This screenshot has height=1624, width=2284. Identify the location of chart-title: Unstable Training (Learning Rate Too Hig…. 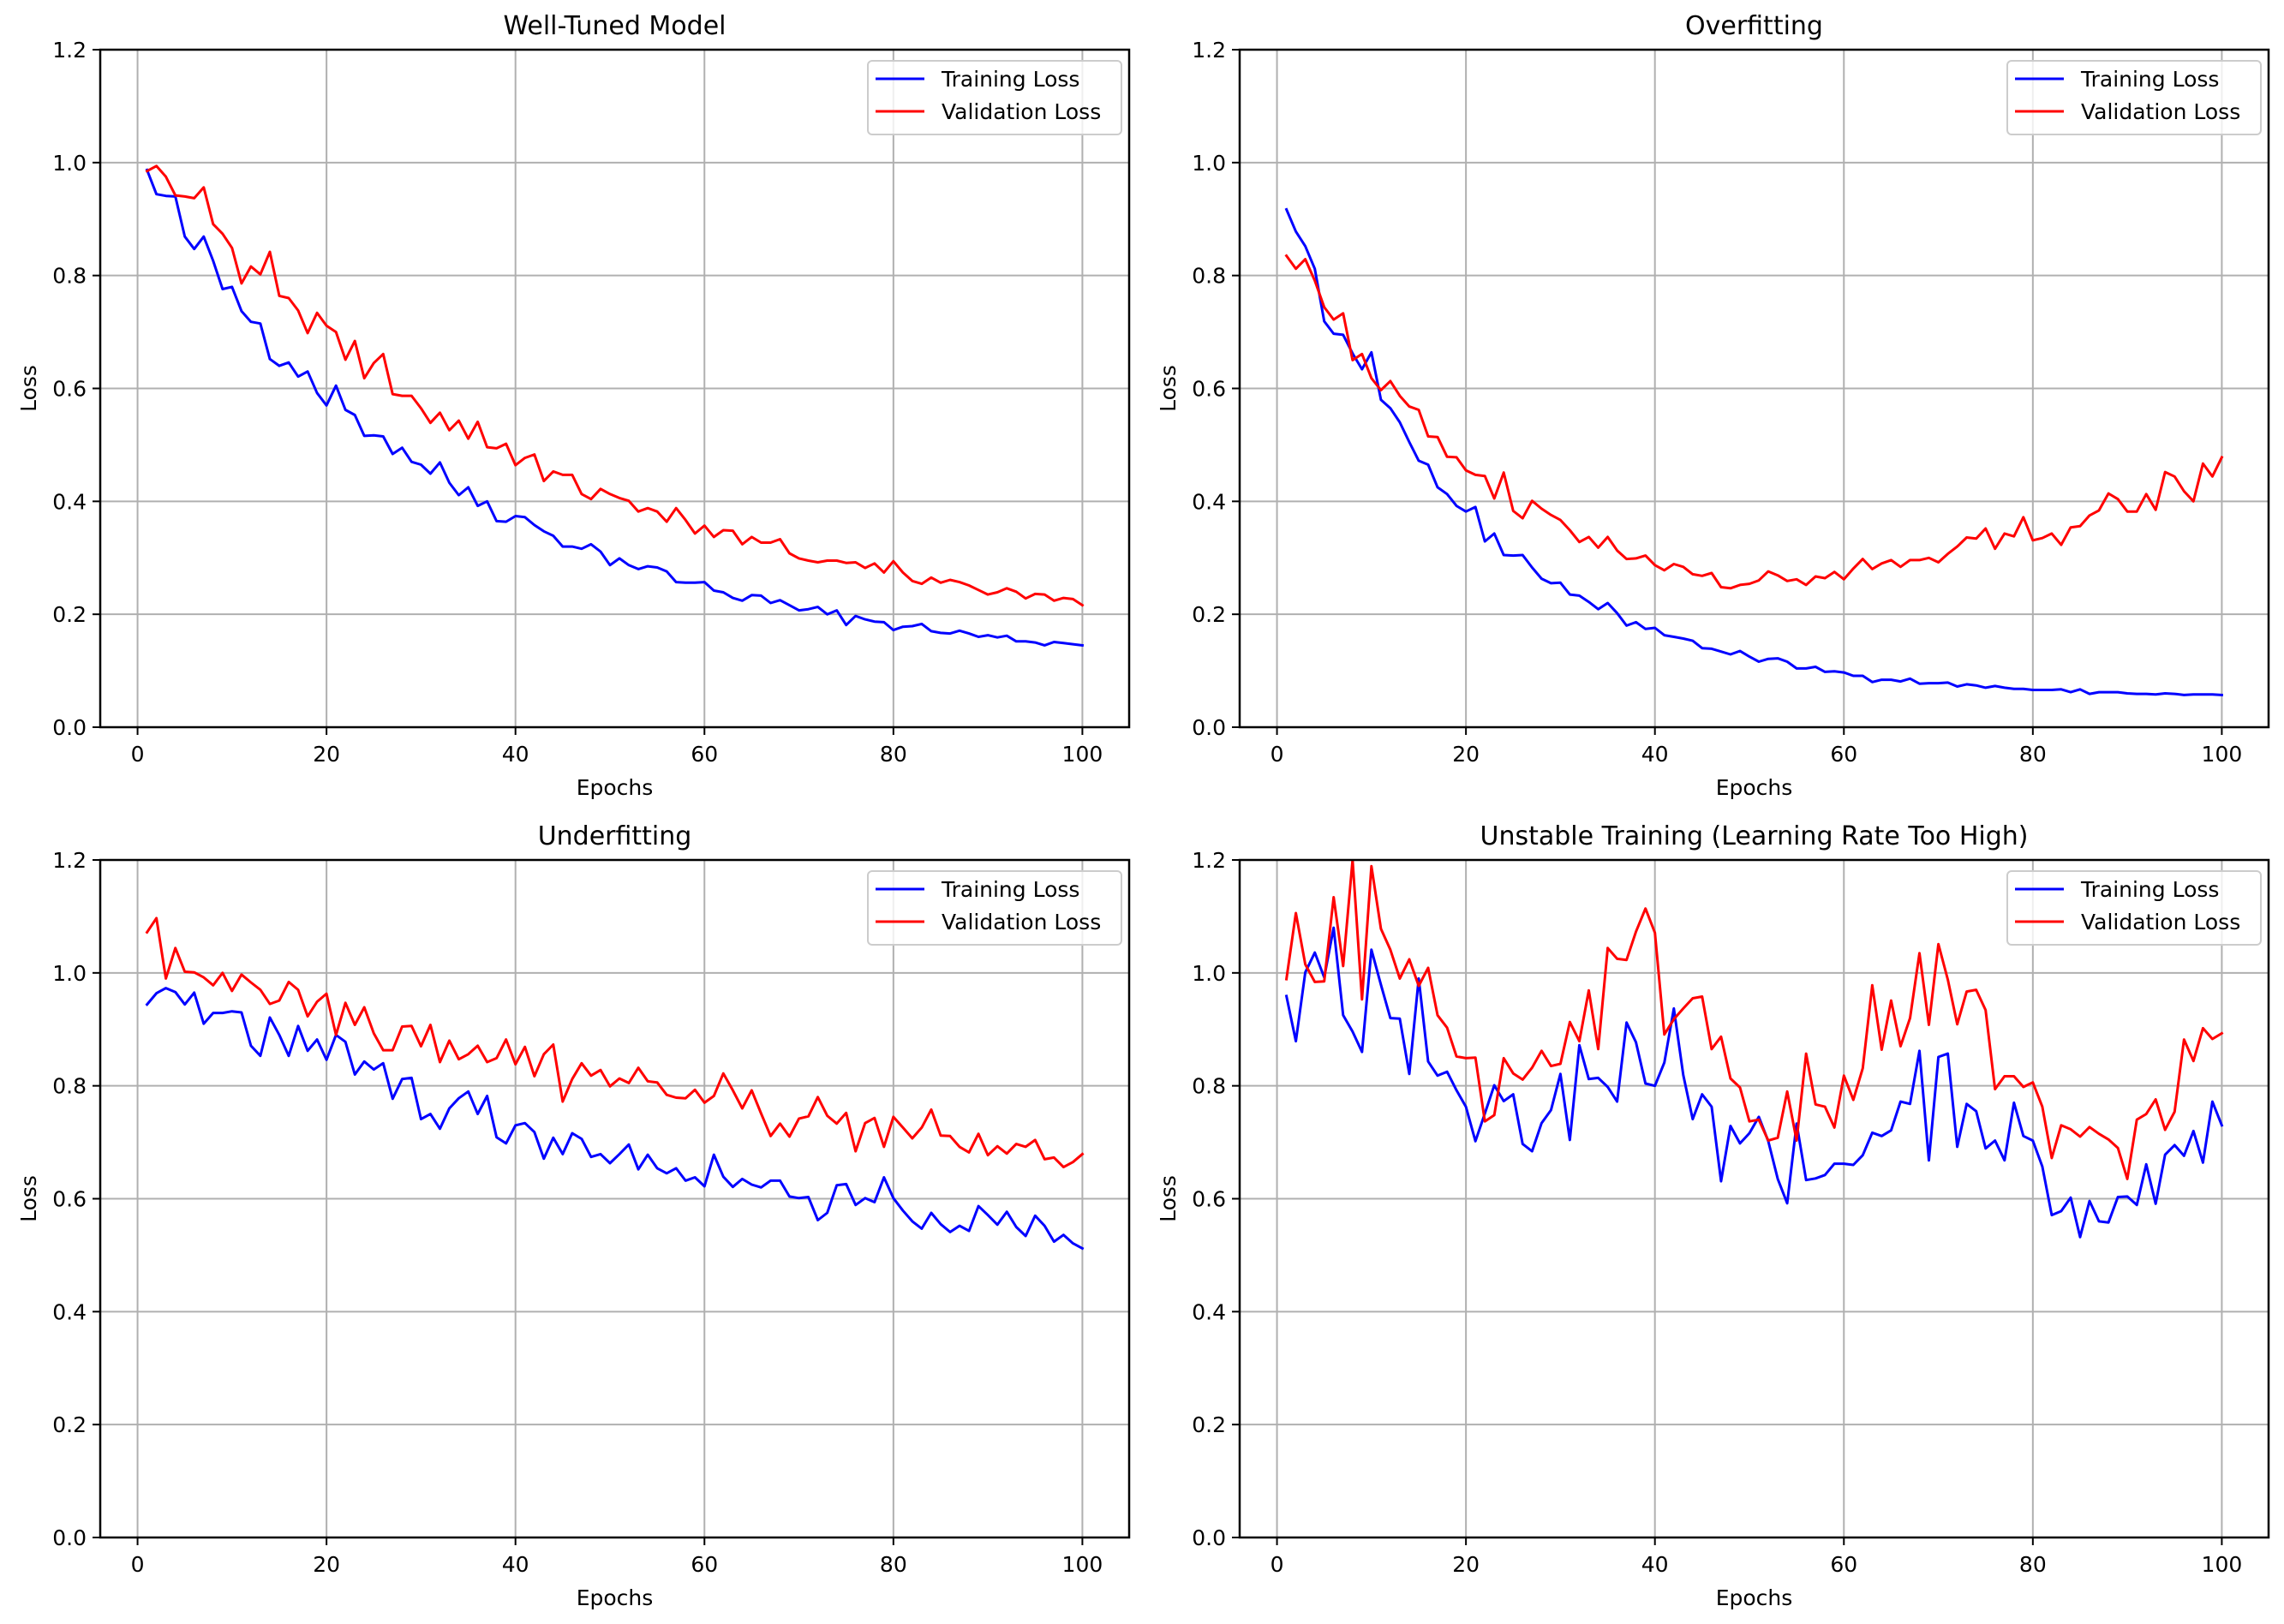
(1754, 836).